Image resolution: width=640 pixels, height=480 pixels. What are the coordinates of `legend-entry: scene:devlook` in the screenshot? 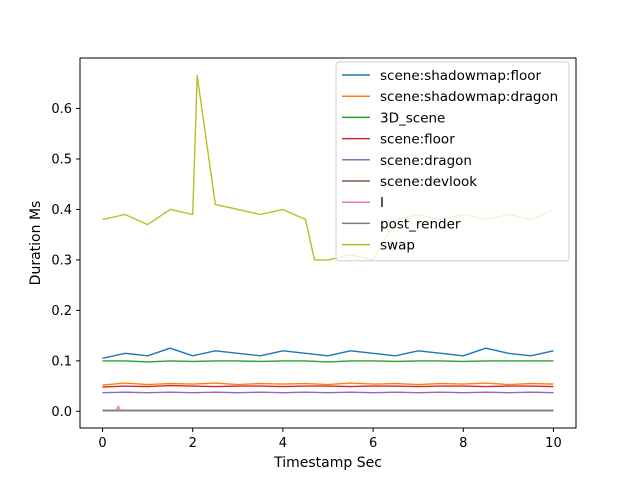 It's located at (428, 182).